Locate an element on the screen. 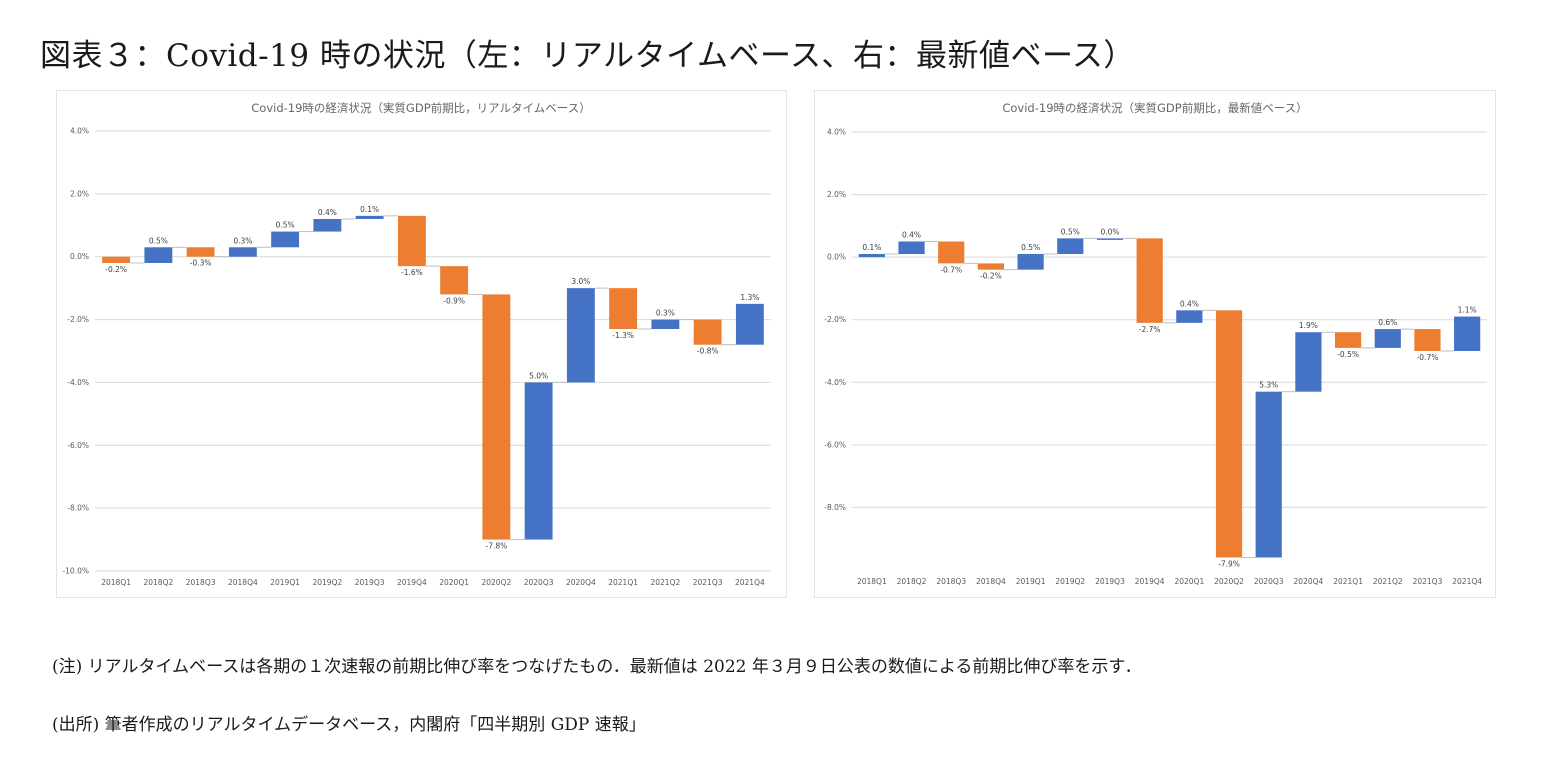 This screenshot has width=1542, height=779. data-label: 1.3% is located at coordinates (749, 297).